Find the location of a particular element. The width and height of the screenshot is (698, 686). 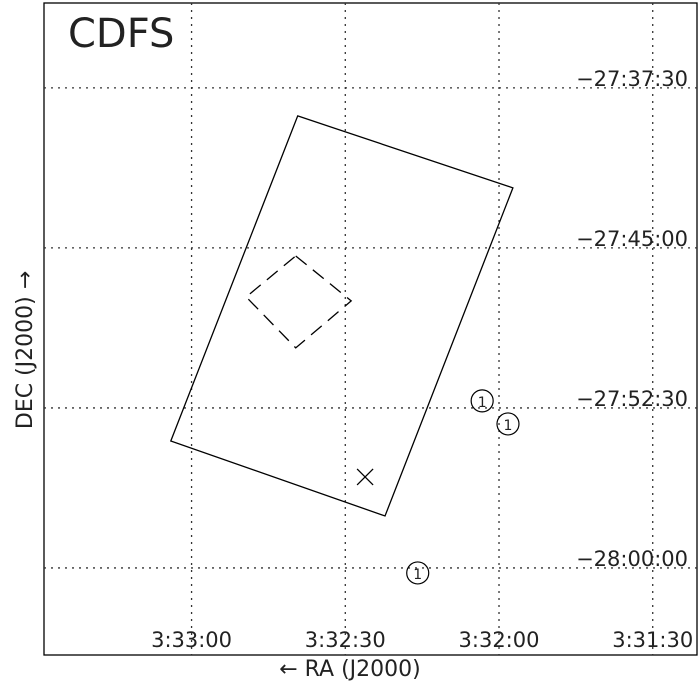

x-tick-label: 3:32:30 is located at coordinates (345, 640).